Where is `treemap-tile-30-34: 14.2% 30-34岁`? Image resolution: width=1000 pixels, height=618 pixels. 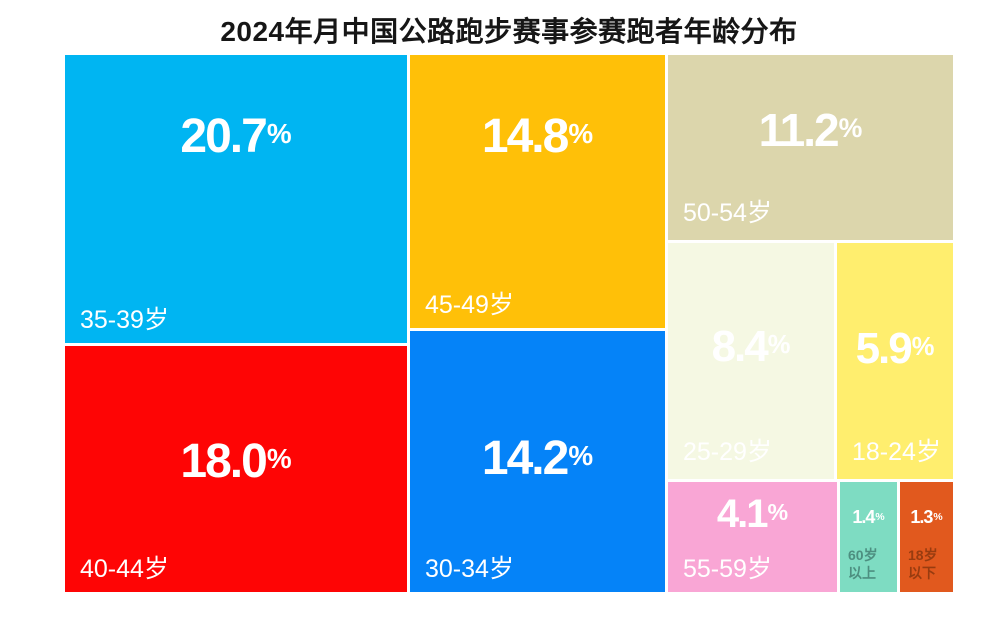
treemap-tile-30-34: 14.2% 30-34岁 is located at coordinates (537, 461).